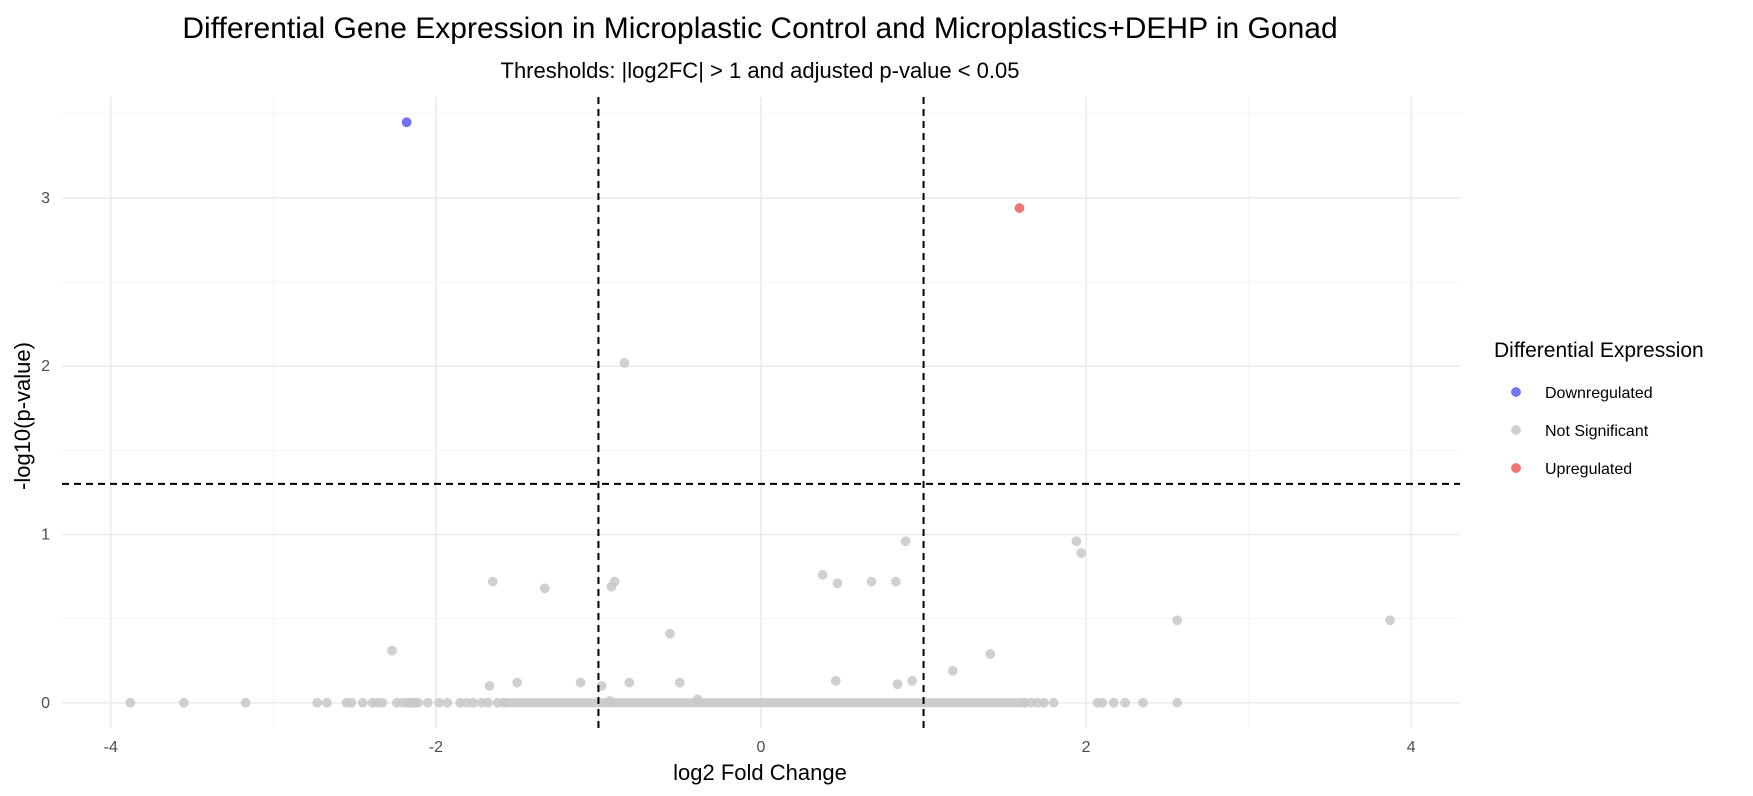 Image resolution: width=1753 pixels, height=796 pixels. Describe the element at coordinates (1597, 431) in the screenshot. I see `legend-label: Not Significant` at that location.